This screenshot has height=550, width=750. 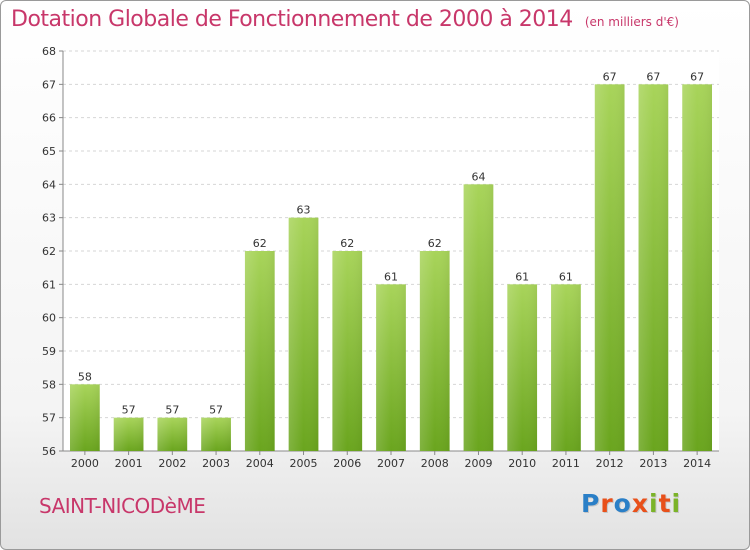 What do you see at coordinates (85, 463) in the screenshot?
I see `x-tick-label: 2000` at bounding box center [85, 463].